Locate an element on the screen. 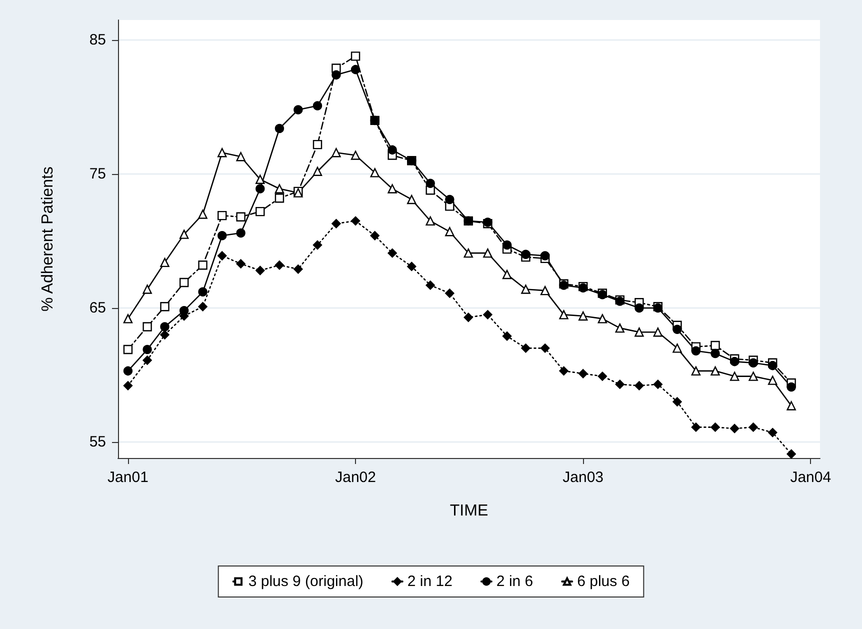 The image size is (862, 629). y-tick-label: 55 is located at coordinates (97, 441).